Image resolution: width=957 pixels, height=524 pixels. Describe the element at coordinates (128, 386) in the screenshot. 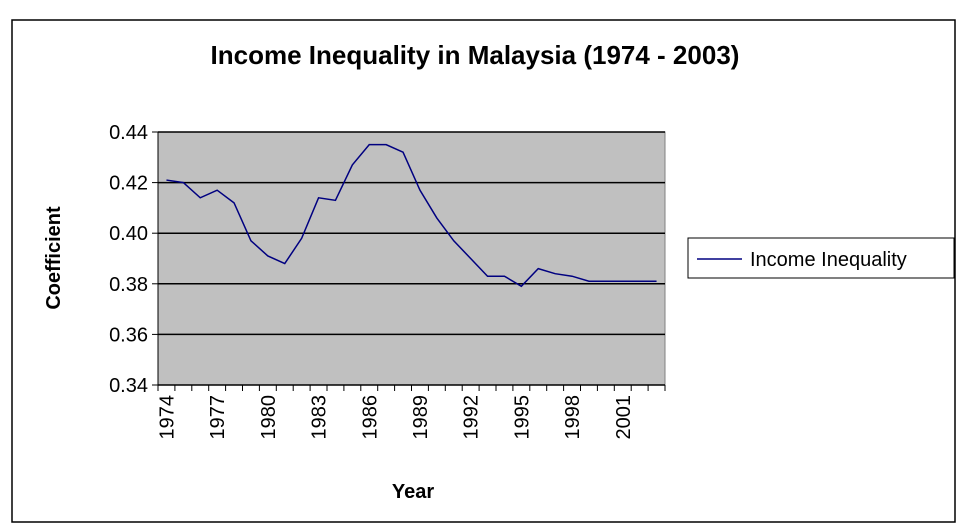

I see `y-tick-label: 0.34` at that location.